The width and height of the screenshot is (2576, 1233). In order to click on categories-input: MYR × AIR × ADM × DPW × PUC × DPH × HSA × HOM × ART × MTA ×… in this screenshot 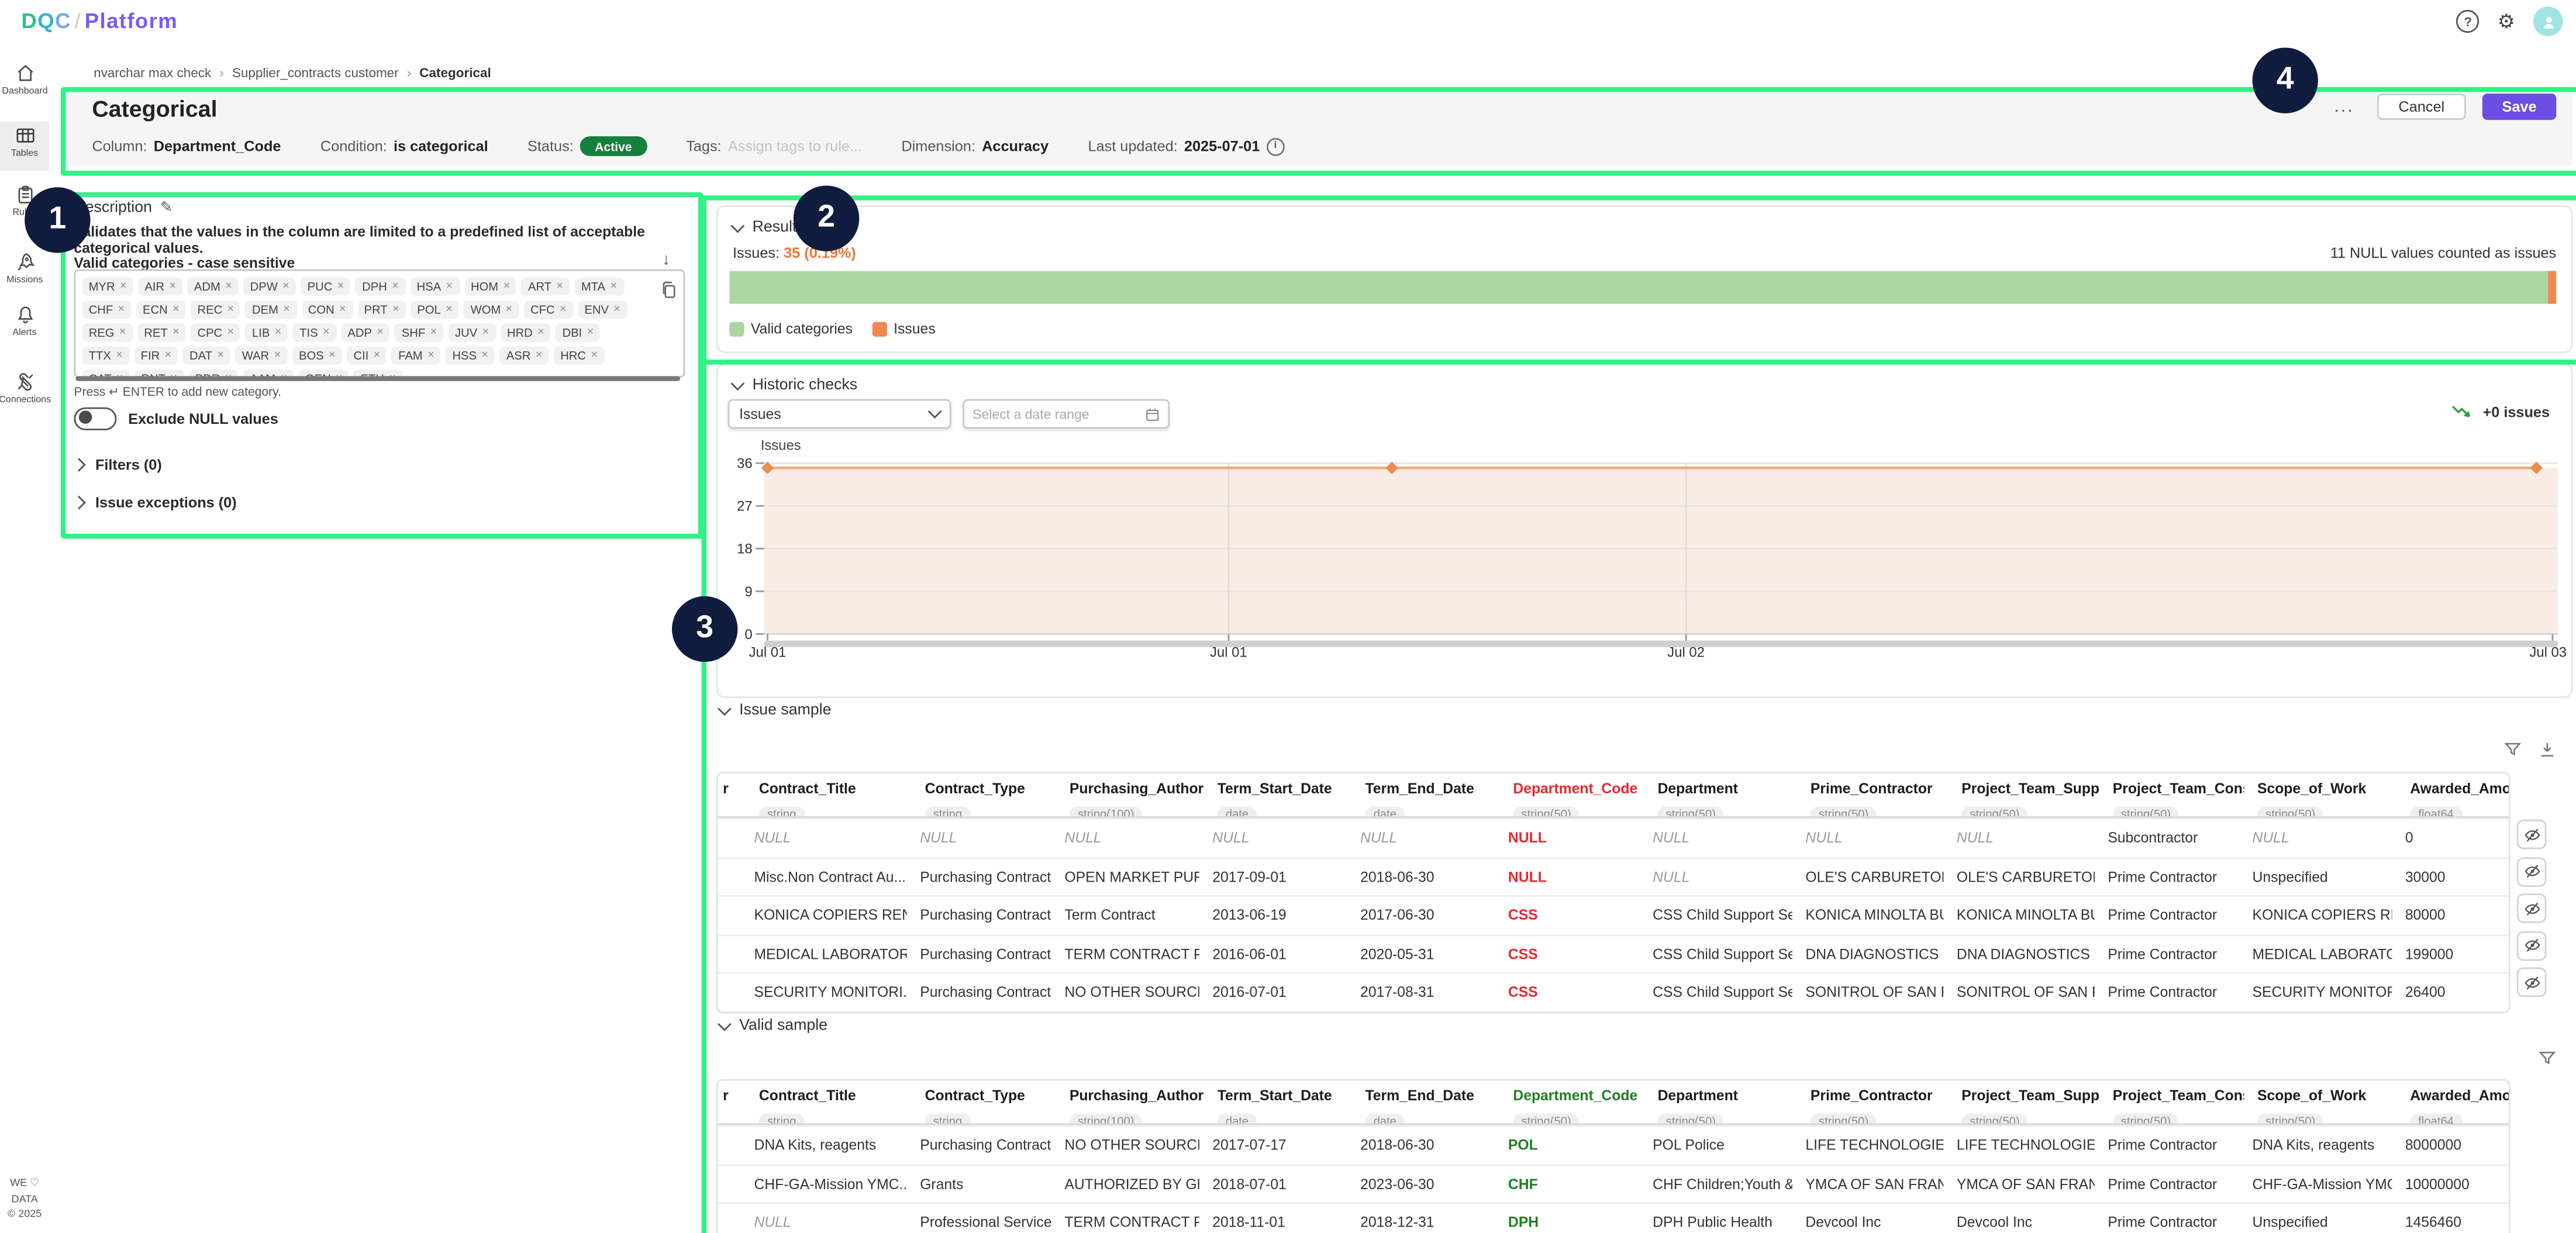, I will do `click(380, 323)`.